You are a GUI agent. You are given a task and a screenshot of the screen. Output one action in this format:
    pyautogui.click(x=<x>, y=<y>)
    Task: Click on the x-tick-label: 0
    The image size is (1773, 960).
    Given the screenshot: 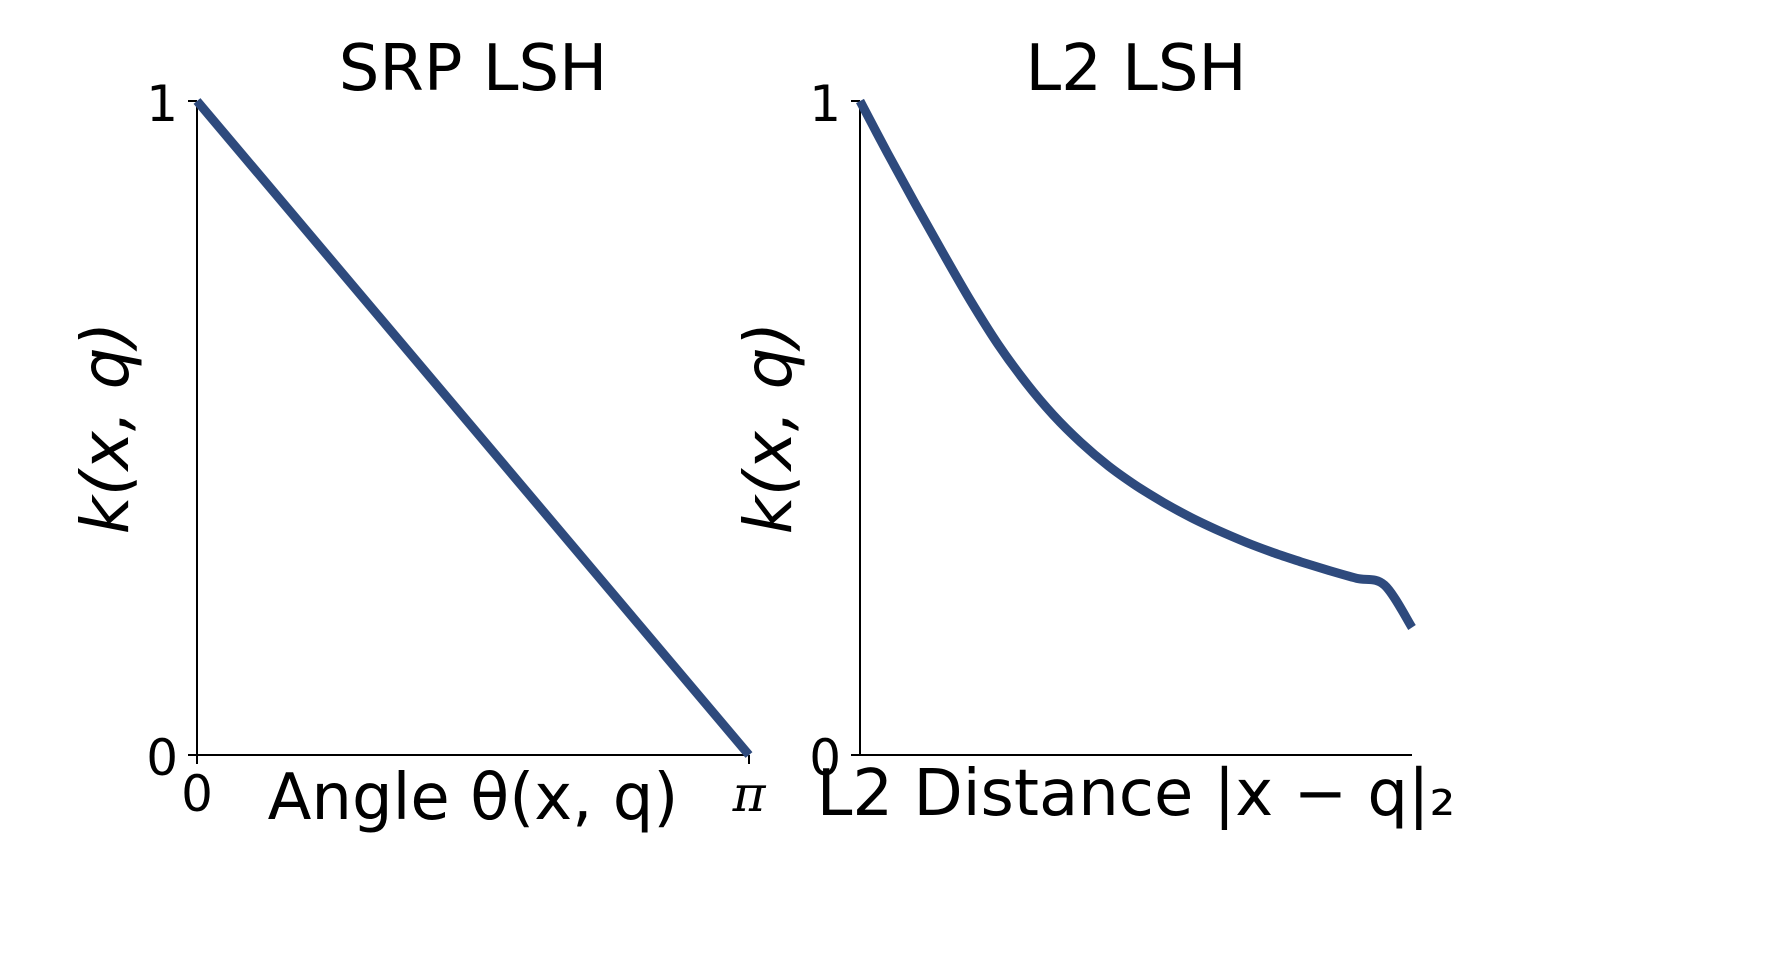 What is the action you would take?
    pyautogui.click(x=197, y=794)
    